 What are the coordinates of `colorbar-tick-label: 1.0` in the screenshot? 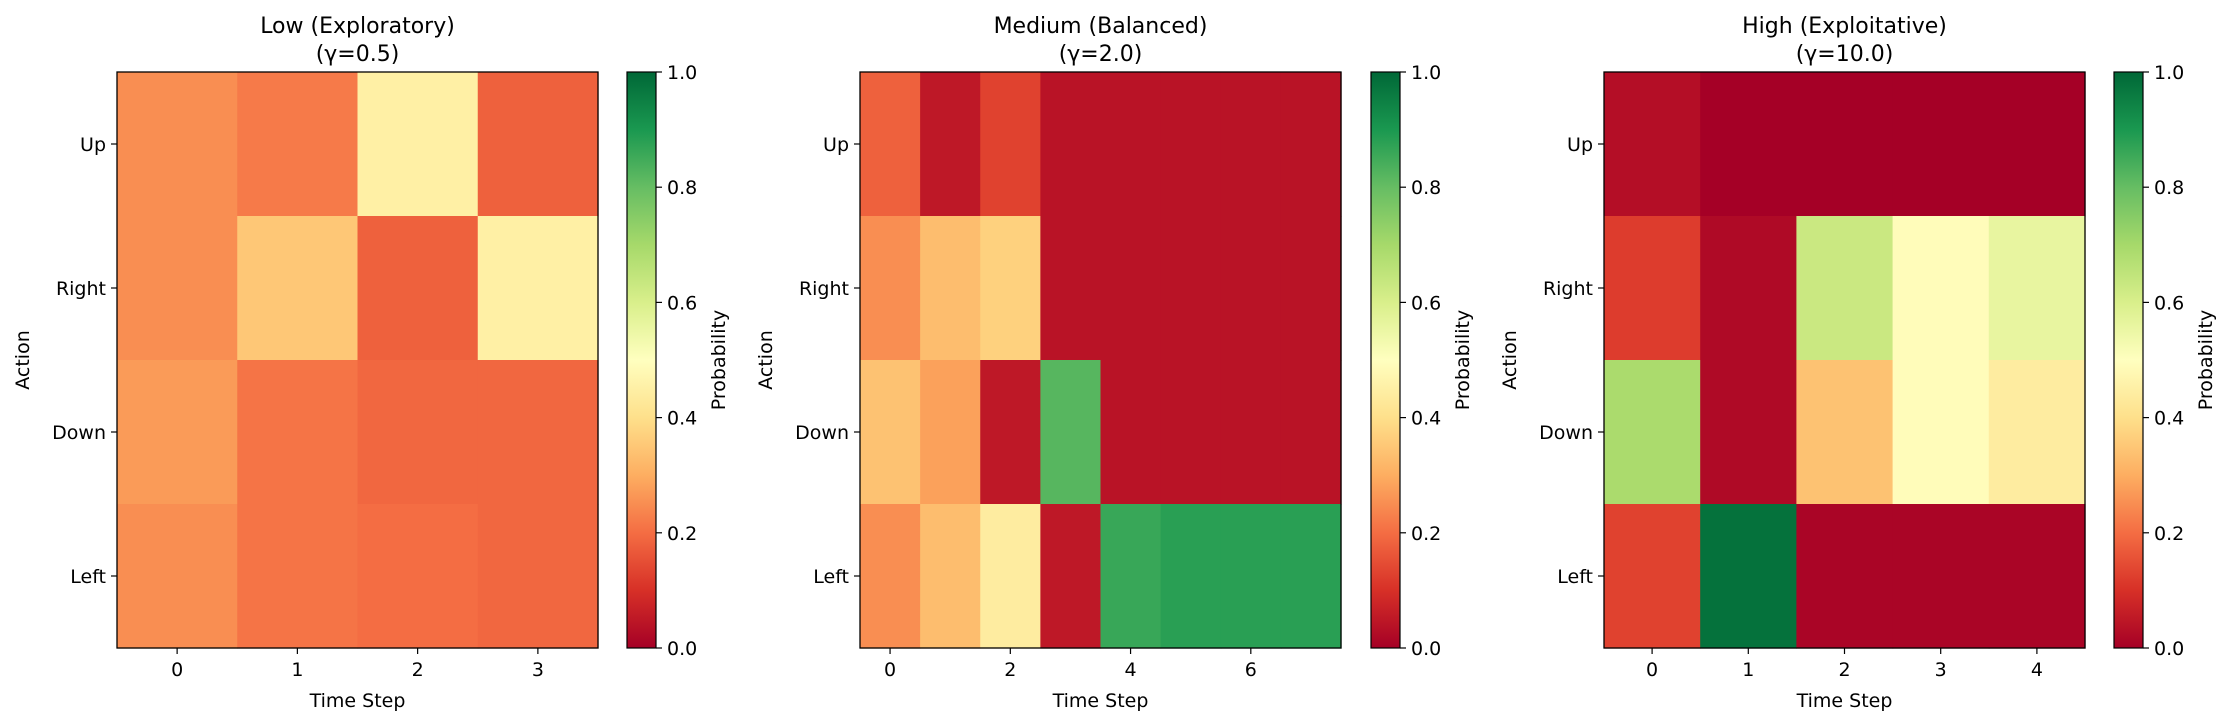 It's located at (682, 73).